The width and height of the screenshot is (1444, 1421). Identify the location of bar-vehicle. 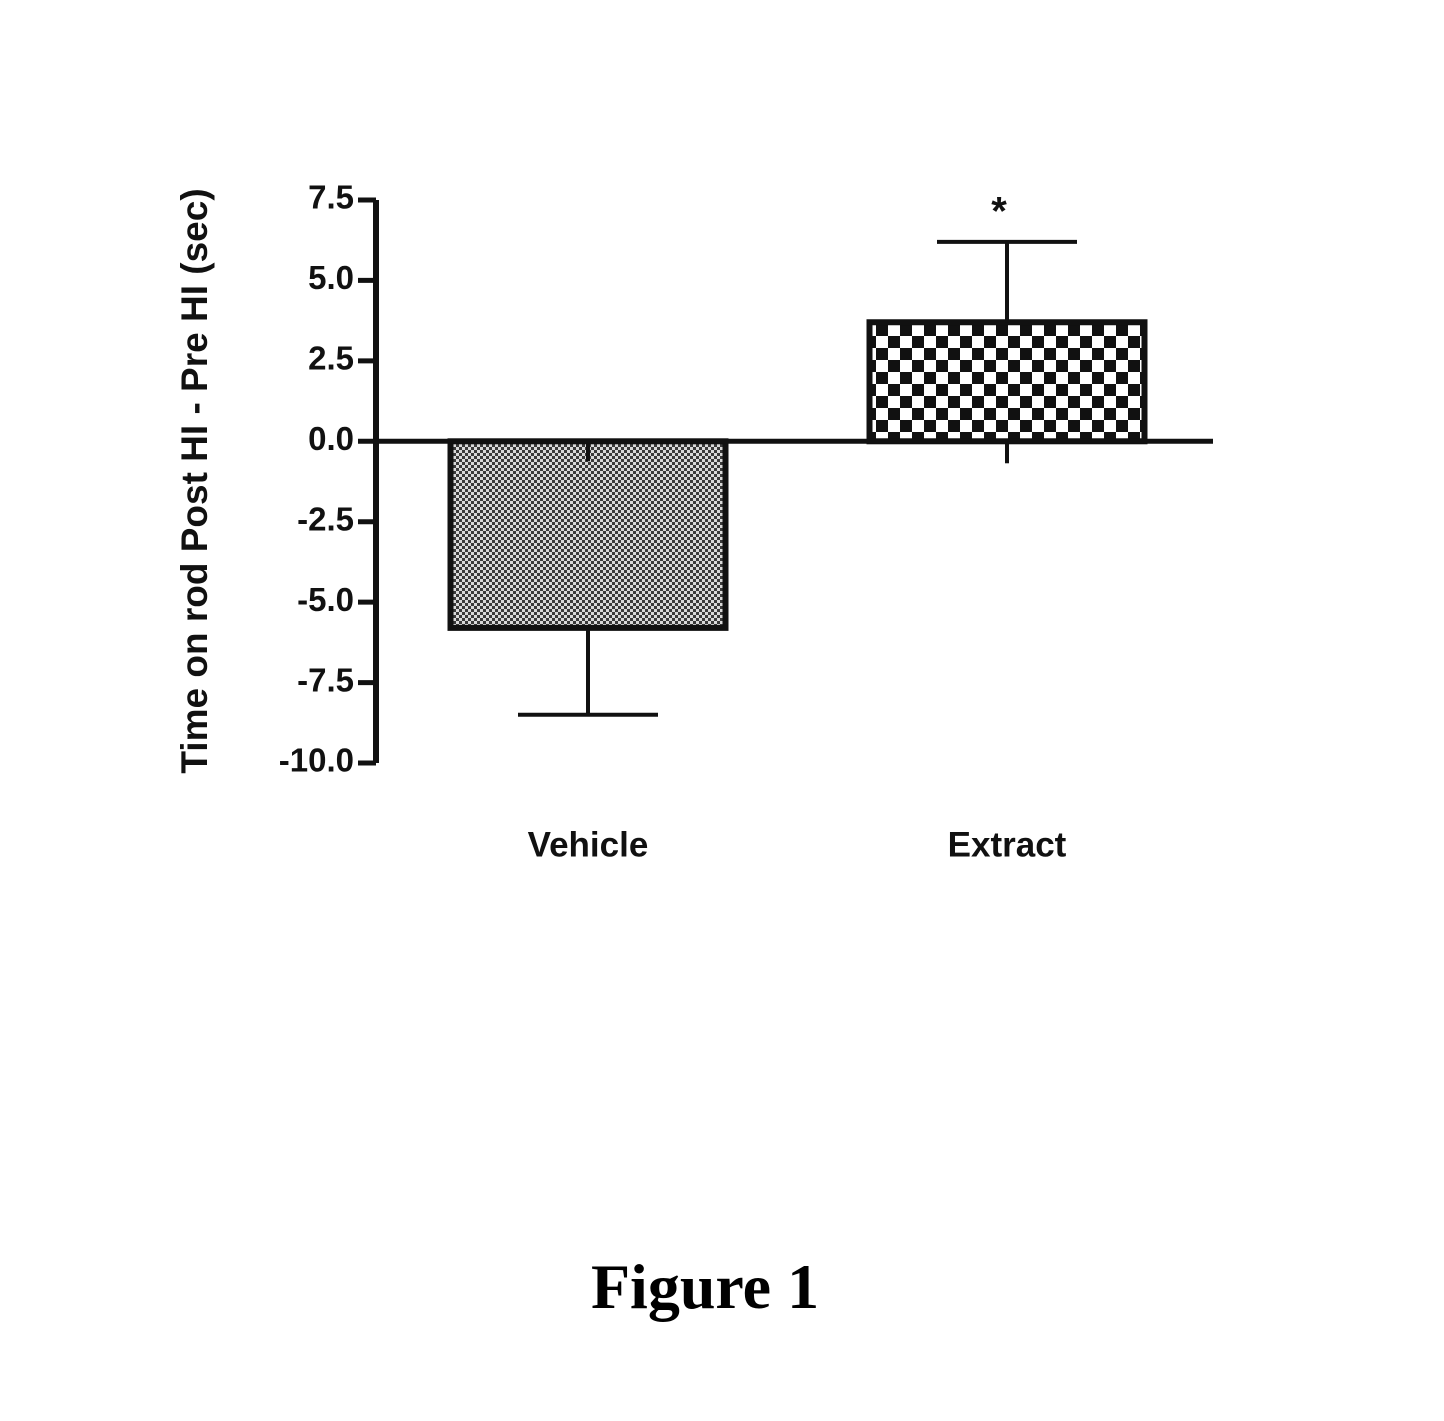
(588, 534).